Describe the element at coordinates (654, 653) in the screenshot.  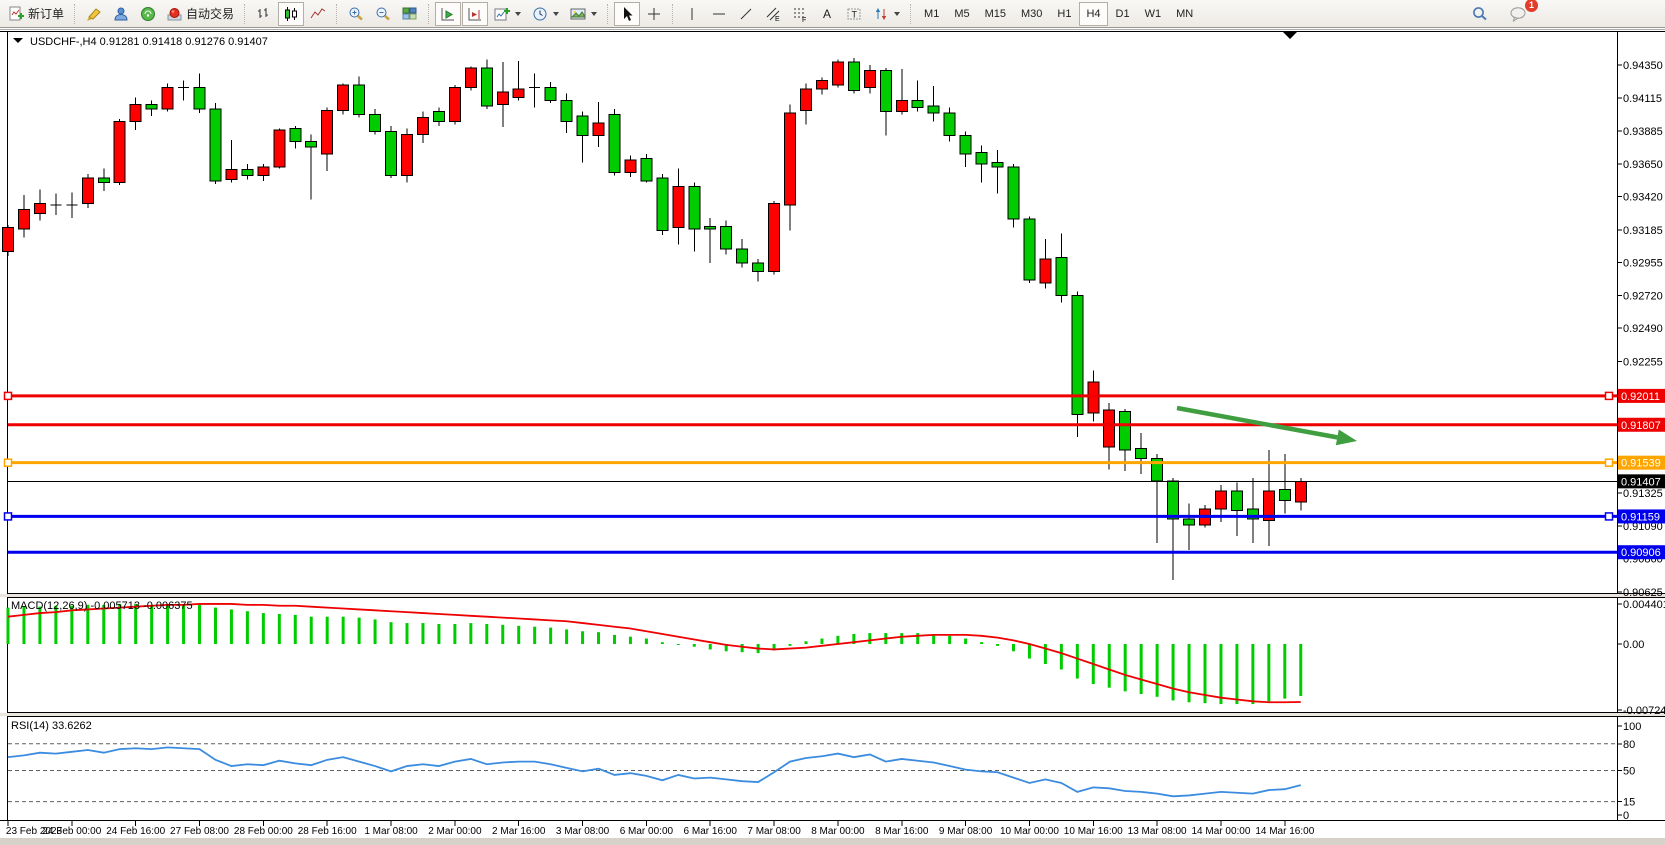
I see `macd-signal-line` at that location.